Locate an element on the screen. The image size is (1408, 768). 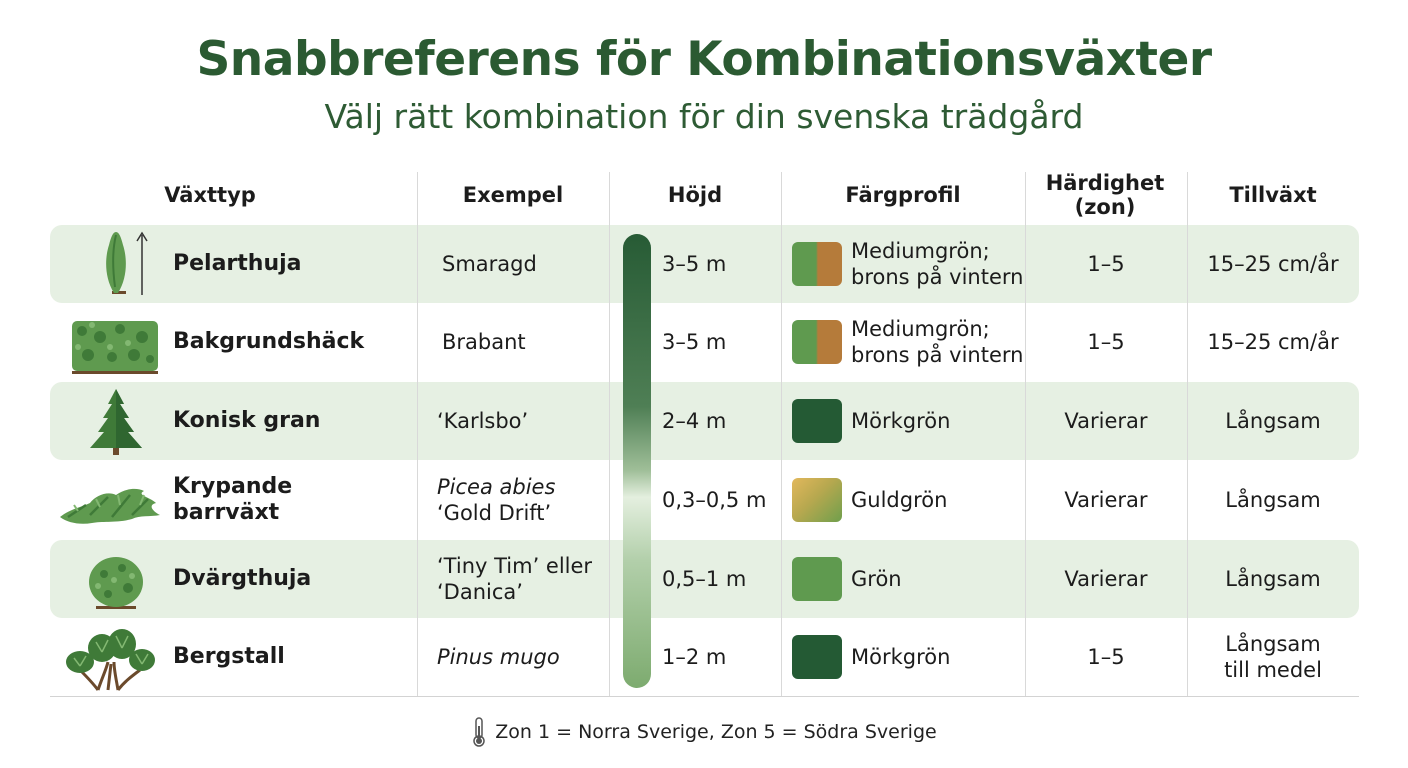
height: 2–4 m is located at coordinates (694, 421).